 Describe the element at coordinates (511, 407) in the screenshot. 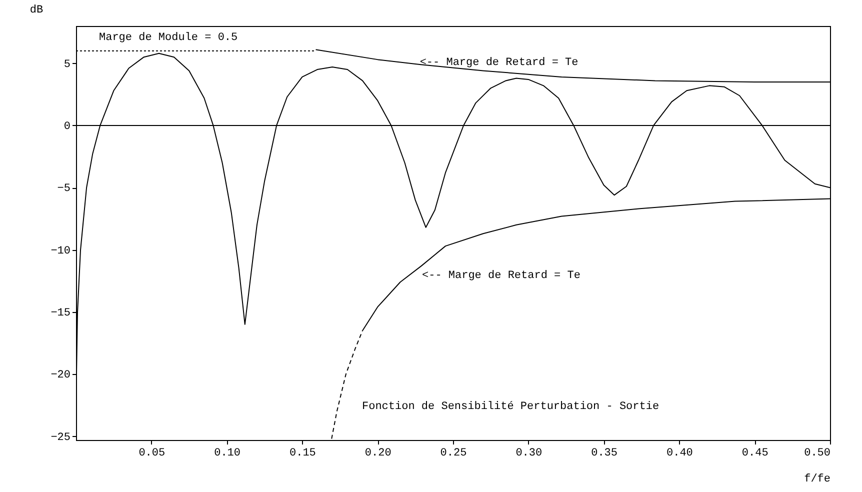

I see `annotation: Fonction de Sensibilité Perturbation - Sortie` at that location.